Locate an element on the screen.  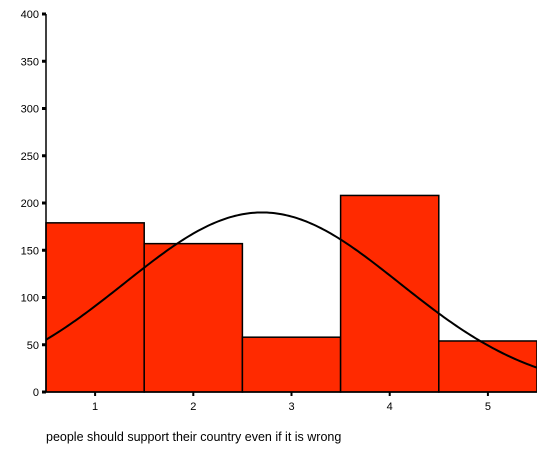
y-tick-label-400: 400 is located at coordinates (30, 15).